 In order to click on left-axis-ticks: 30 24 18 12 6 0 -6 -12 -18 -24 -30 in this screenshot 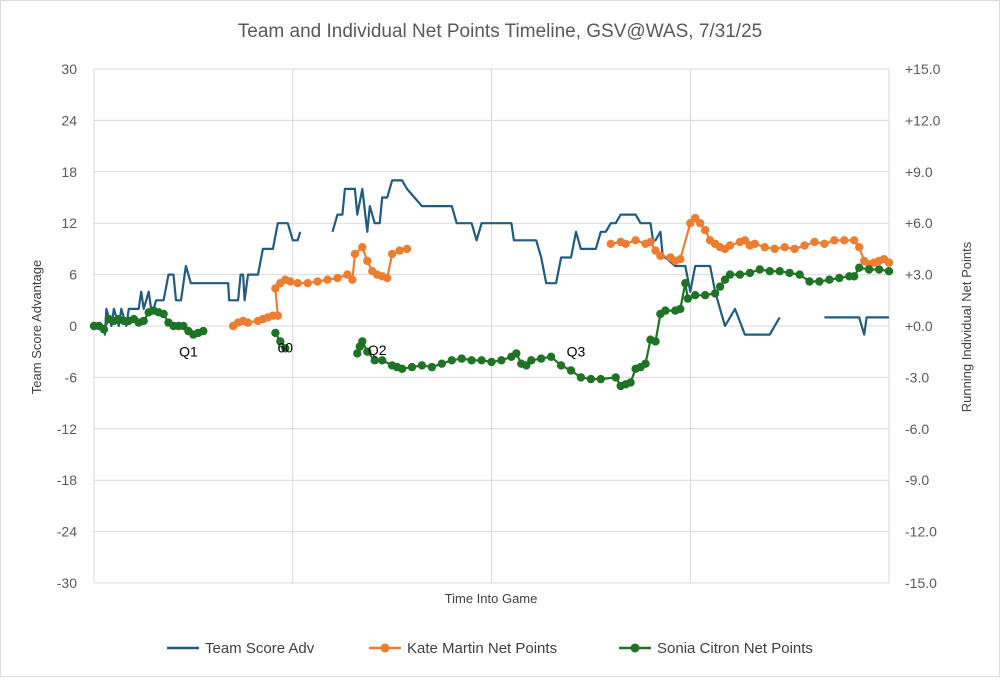, I will do `click(67, 326)`.